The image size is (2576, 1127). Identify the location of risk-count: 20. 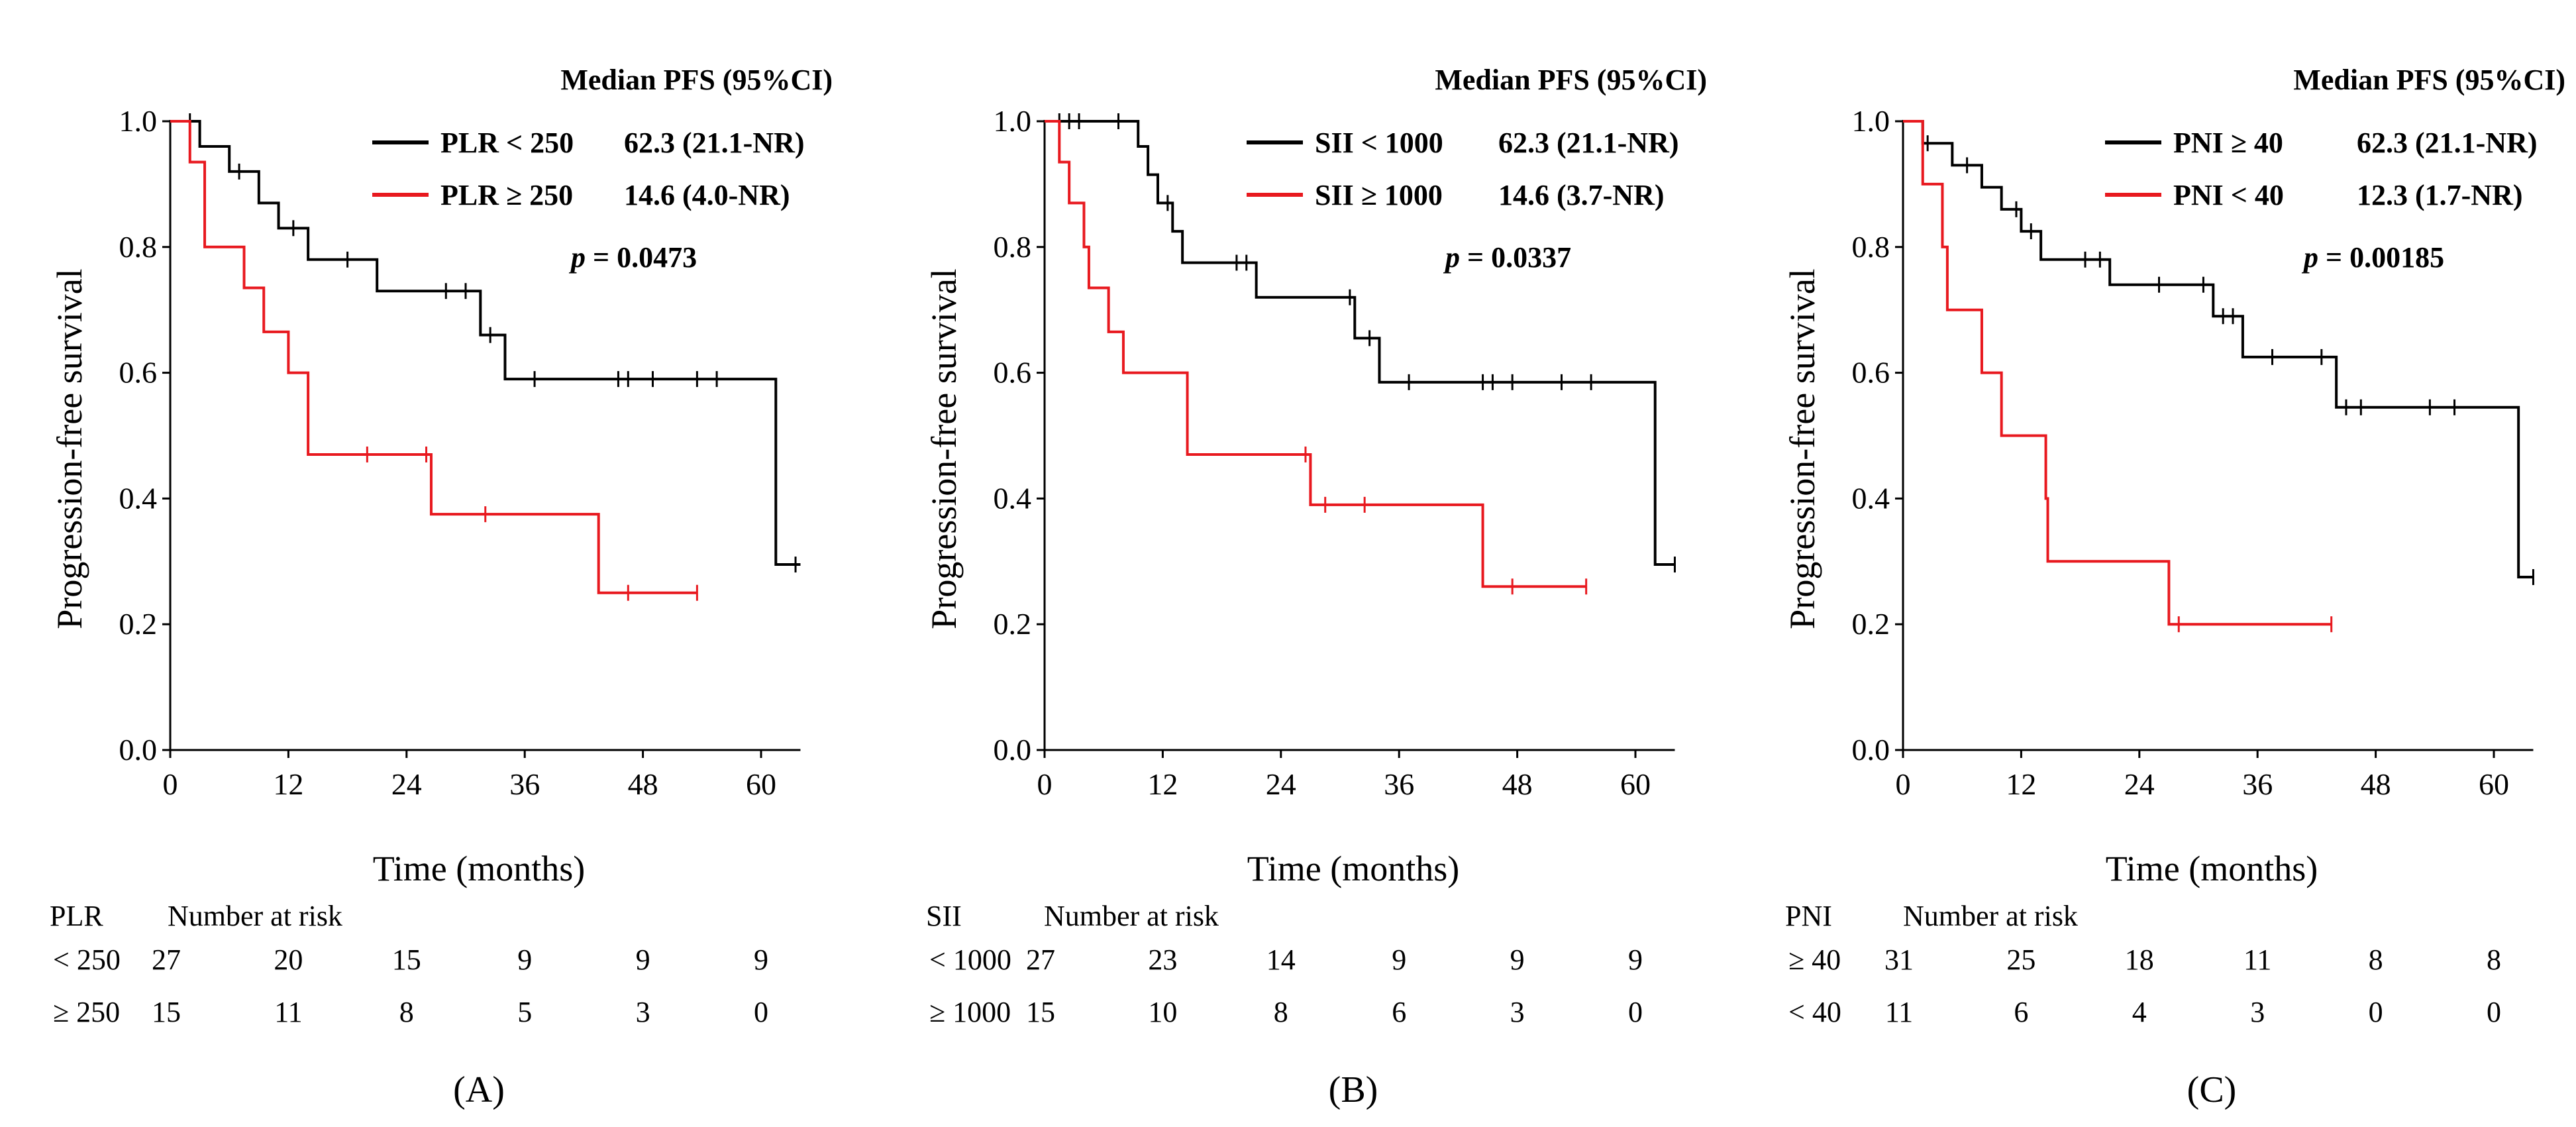
(288, 959).